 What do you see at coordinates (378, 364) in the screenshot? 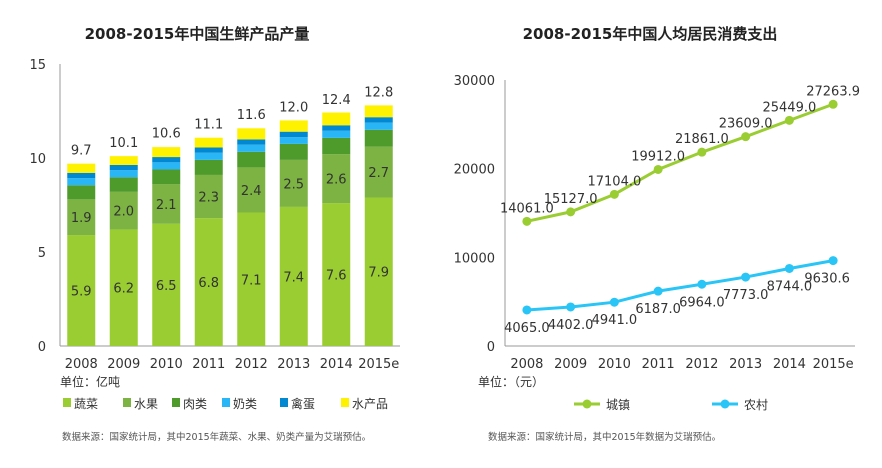
I see `bar-x-tick-label: 2015e` at bounding box center [378, 364].